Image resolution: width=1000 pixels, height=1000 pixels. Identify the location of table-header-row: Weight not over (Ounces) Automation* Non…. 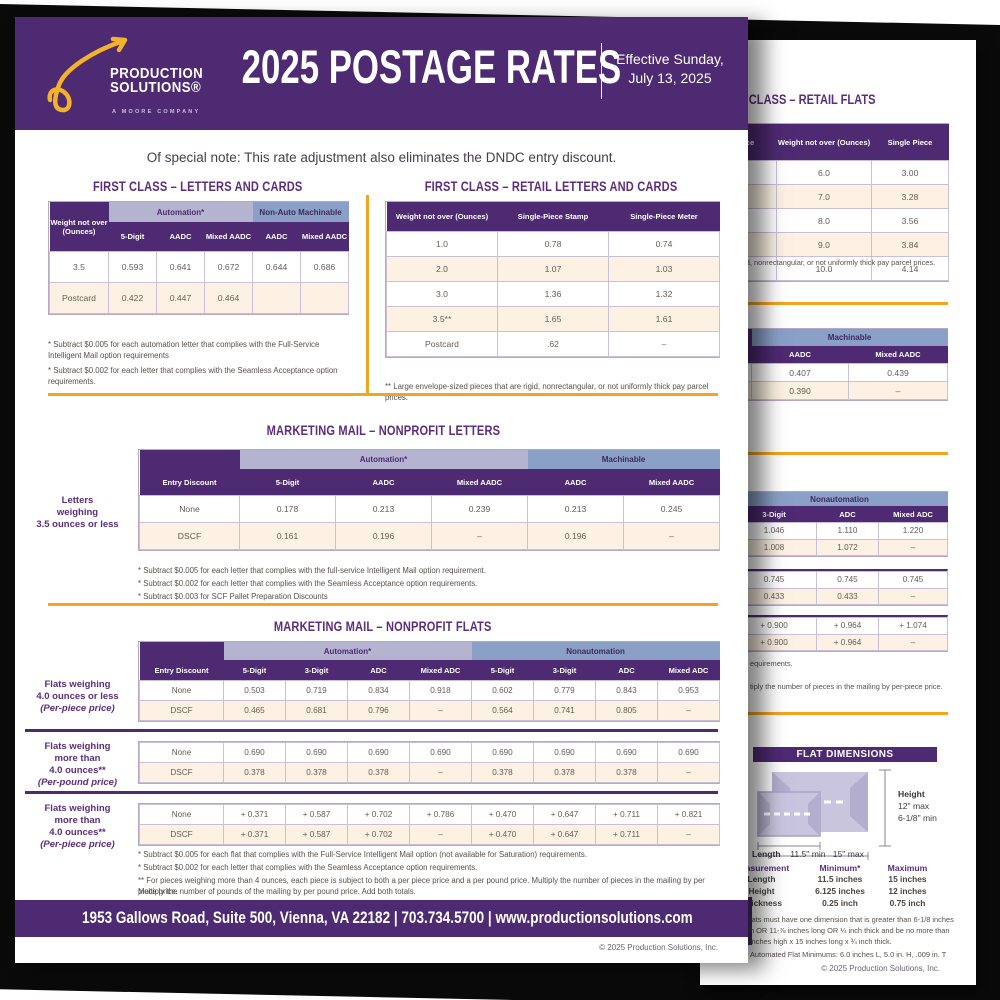
(199, 227).